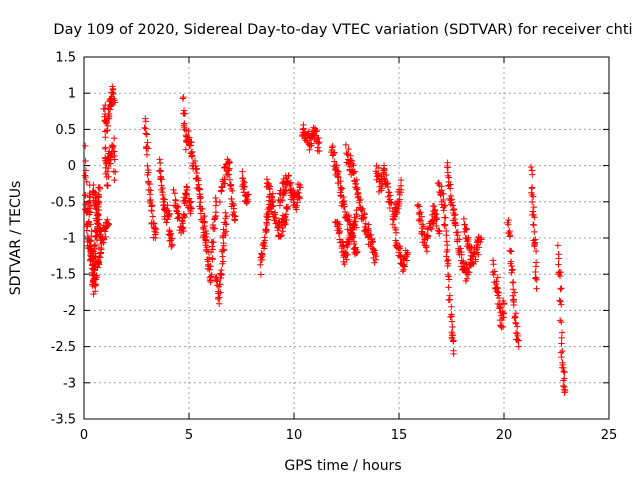  Describe the element at coordinates (72, 94) in the screenshot. I see `y-tick-label: 1` at that location.